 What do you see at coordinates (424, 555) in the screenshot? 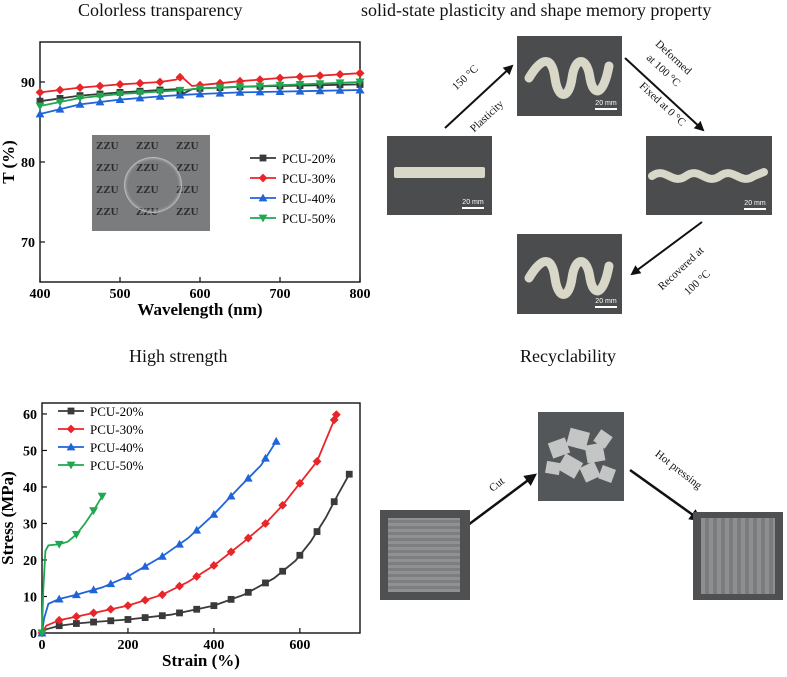
I see `film-square-original` at bounding box center [424, 555].